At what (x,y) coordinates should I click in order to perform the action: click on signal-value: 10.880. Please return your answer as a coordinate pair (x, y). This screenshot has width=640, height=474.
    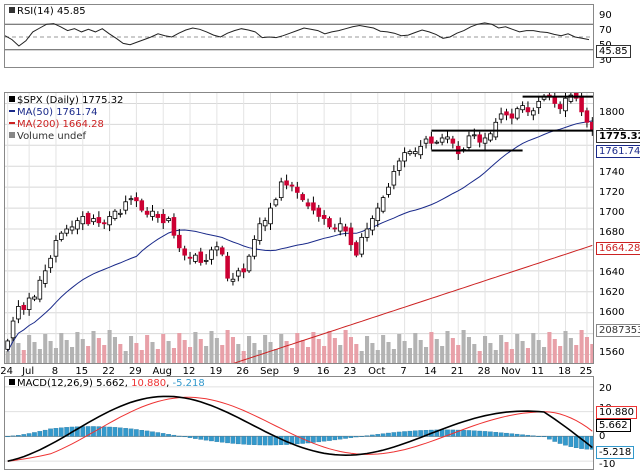
    Looking at the image, I should click on (149, 383).